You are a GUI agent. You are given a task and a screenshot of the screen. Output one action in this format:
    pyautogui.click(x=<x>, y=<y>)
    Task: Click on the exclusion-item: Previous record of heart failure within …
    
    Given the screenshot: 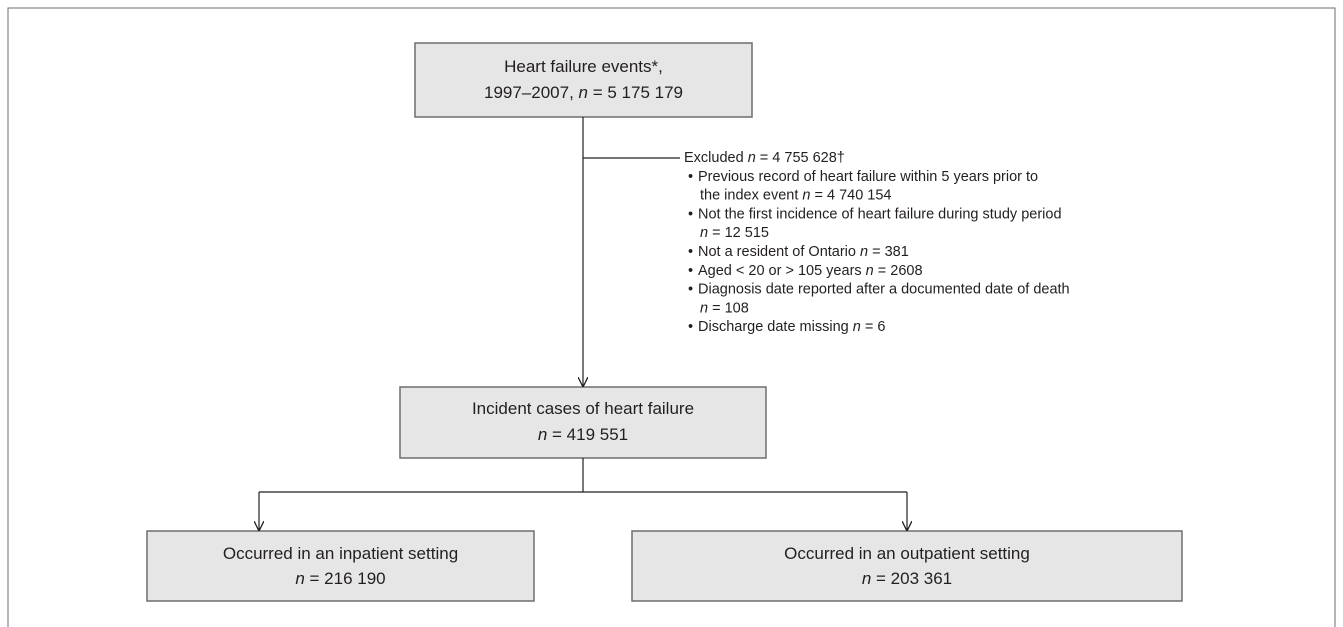 What is the action you would take?
    pyautogui.click(x=868, y=177)
    